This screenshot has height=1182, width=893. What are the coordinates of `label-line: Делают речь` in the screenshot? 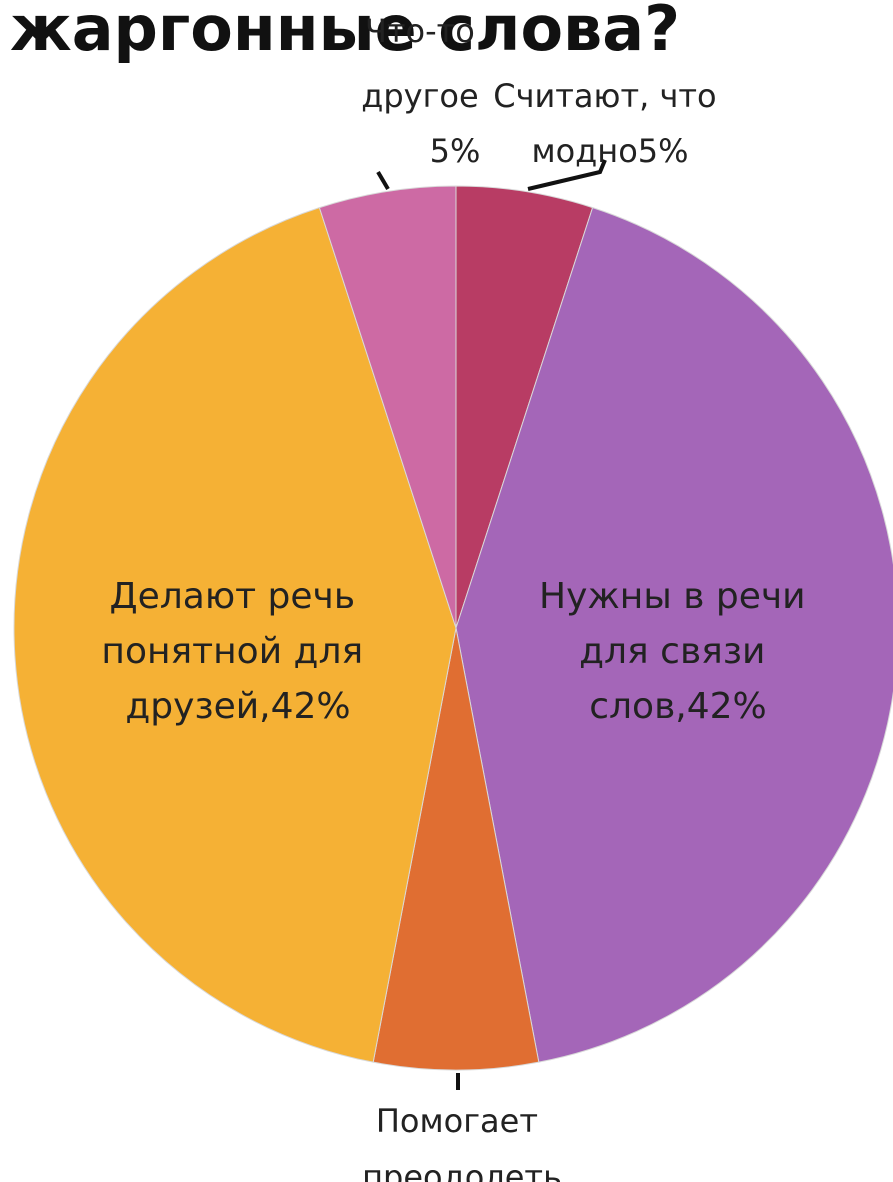 It's located at (232, 596).